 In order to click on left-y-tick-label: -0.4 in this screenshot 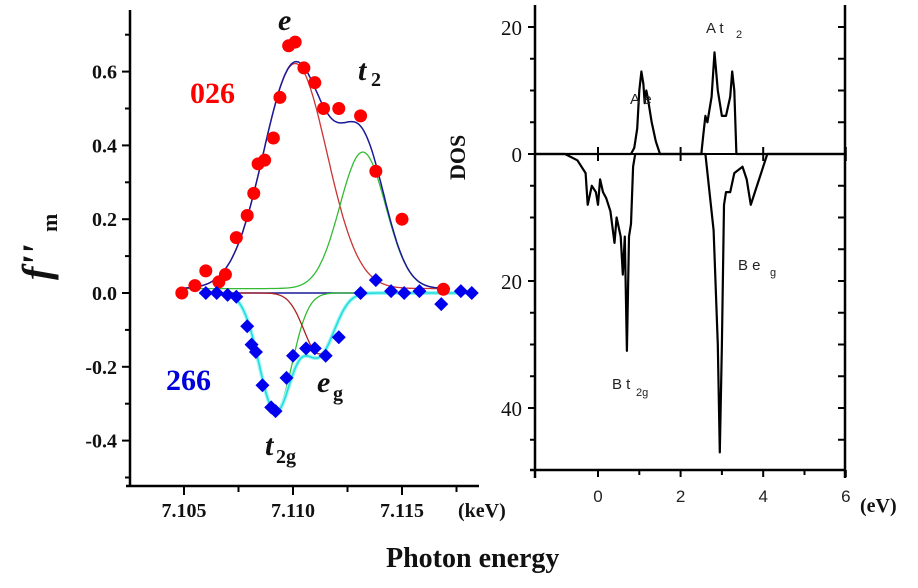, I will do `click(101, 442)`.